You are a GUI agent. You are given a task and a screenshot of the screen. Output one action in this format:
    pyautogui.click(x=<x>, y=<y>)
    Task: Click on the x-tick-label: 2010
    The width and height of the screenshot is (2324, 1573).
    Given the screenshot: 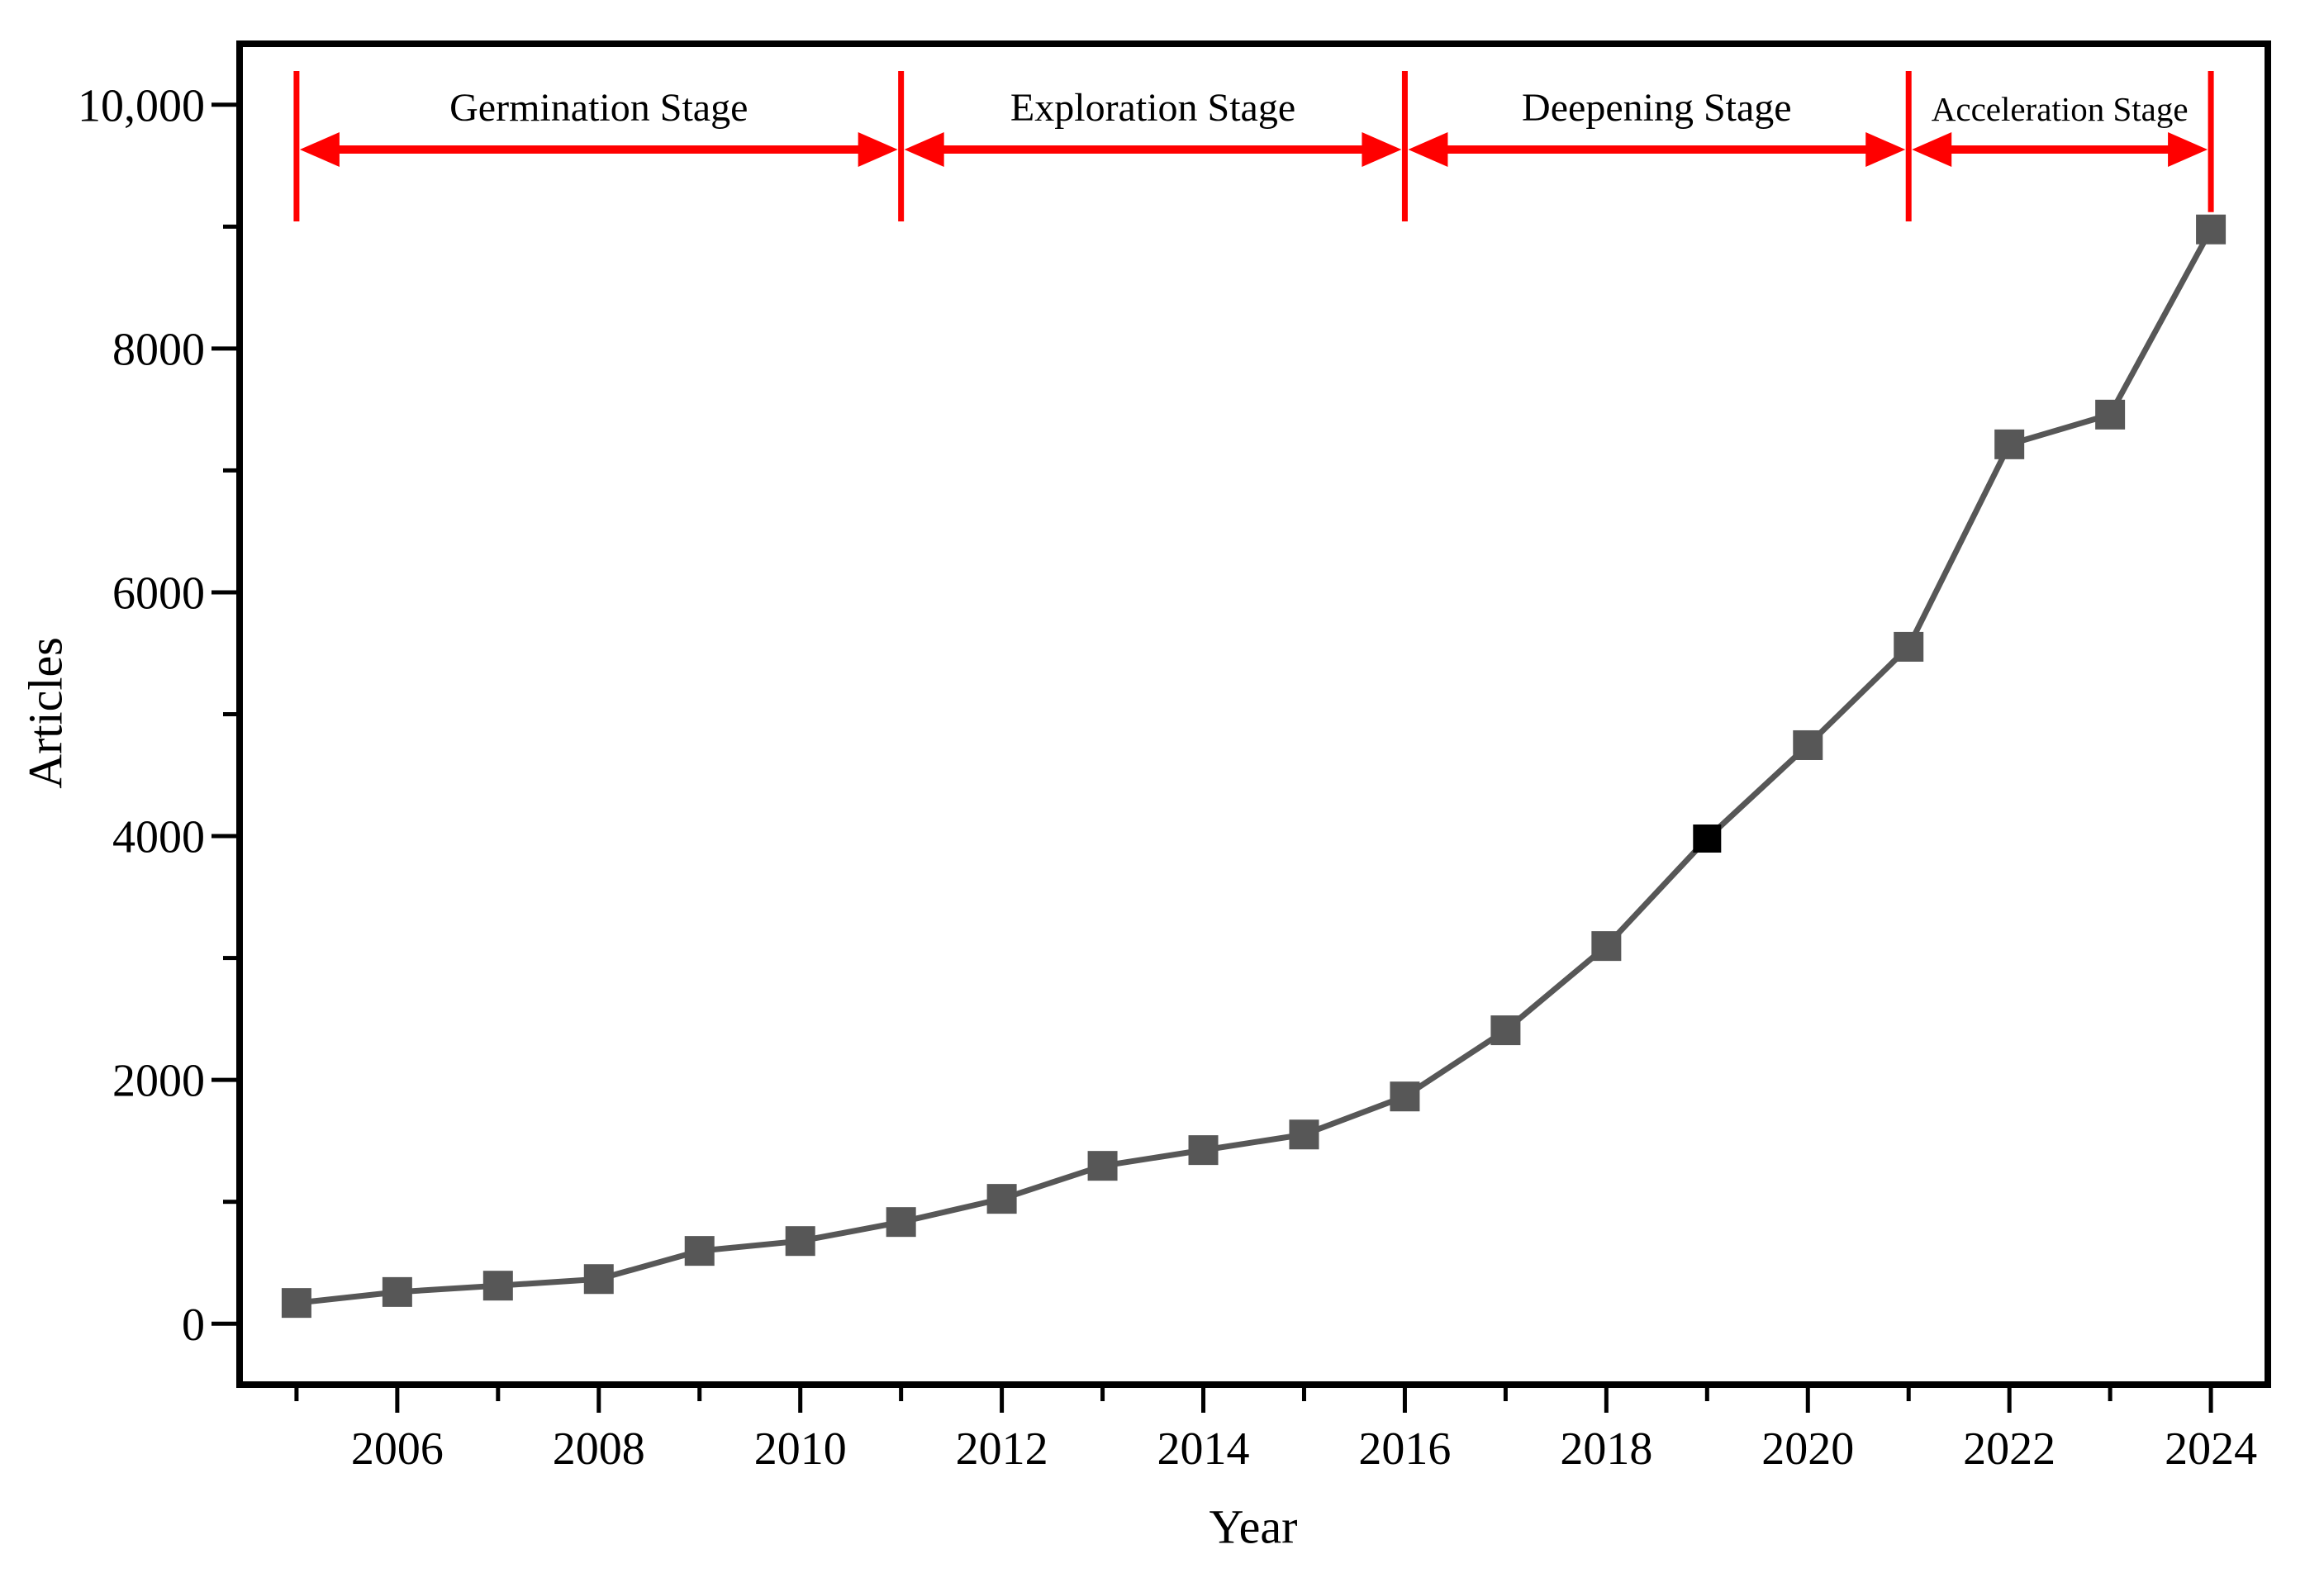 What is the action you would take?
    pyautogui.click(x=800, y=1449)
    